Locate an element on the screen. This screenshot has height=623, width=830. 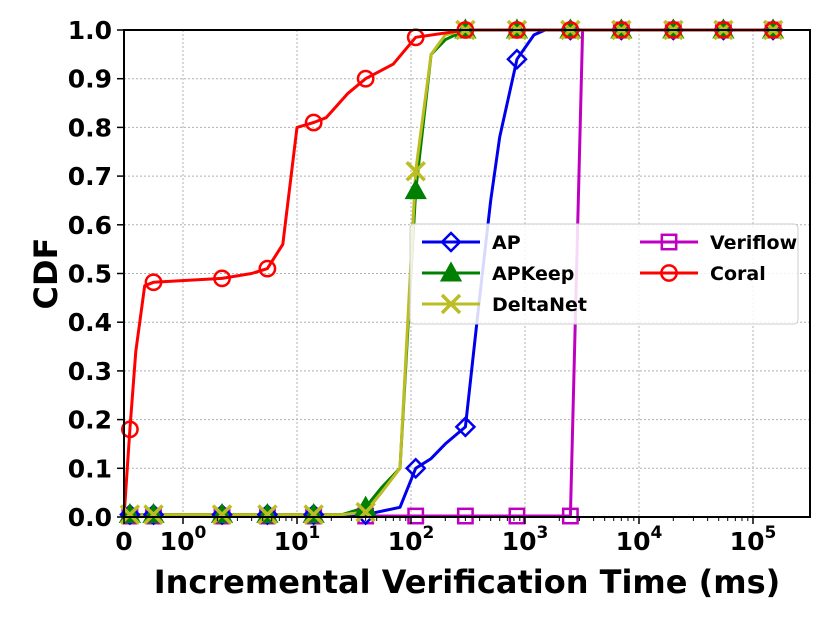
x-tick-label: 10⁴ is located at coordinates (639, 539).